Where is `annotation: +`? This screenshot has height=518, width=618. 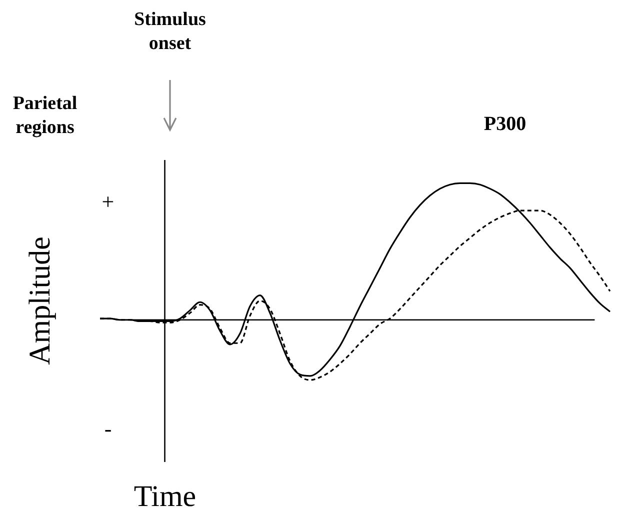
annotation: + is located at coordinates (108, 202).